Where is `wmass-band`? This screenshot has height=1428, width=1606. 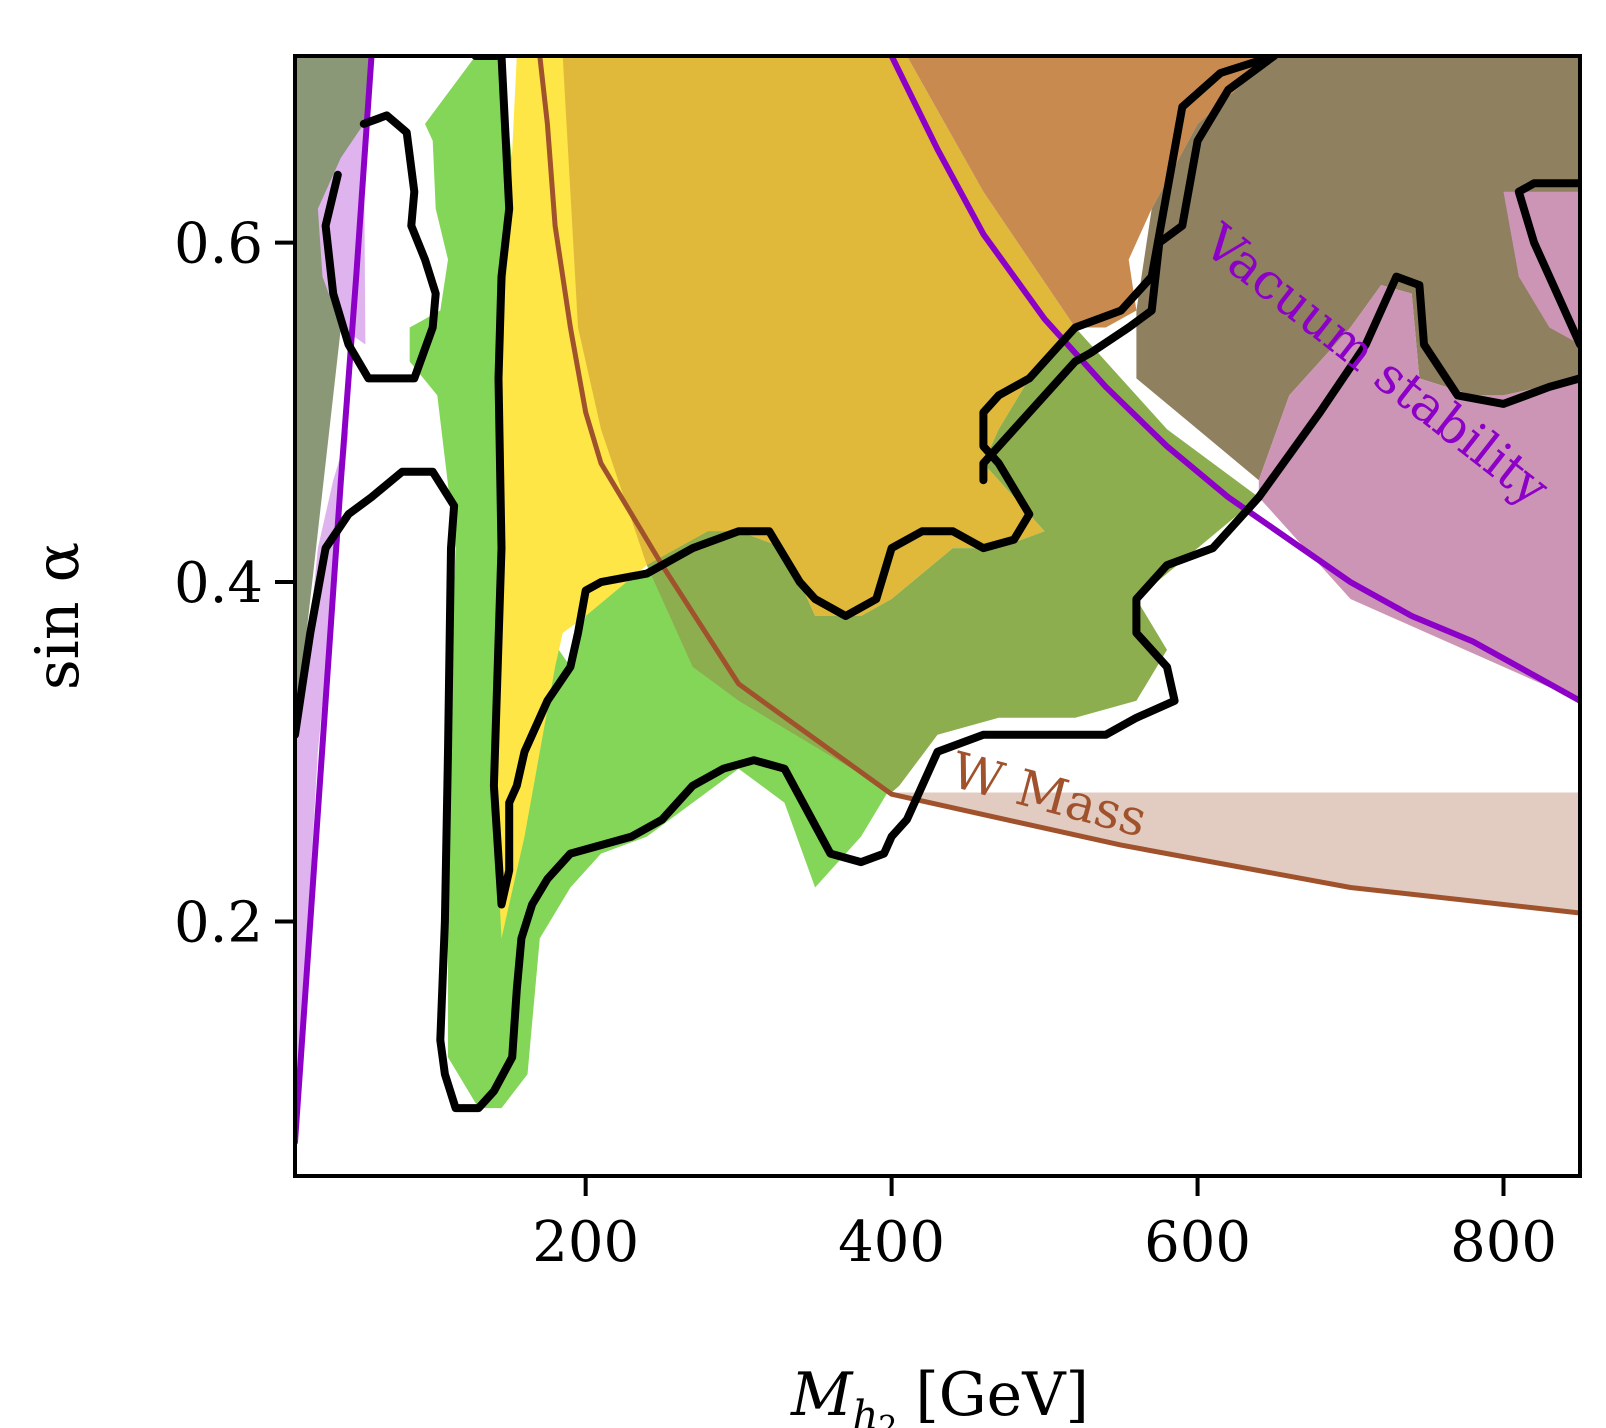 wmass-band is located at coordinates (1235, 852).